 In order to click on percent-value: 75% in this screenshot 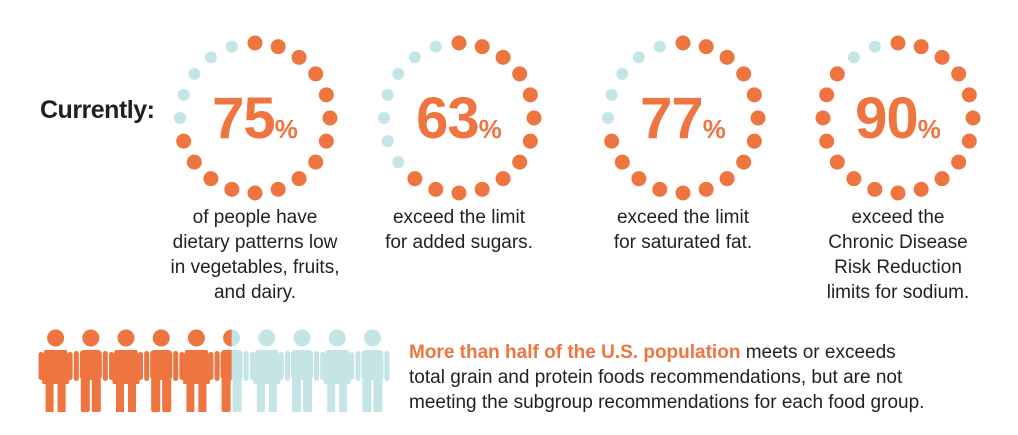, I will do `click(255, 118)`.